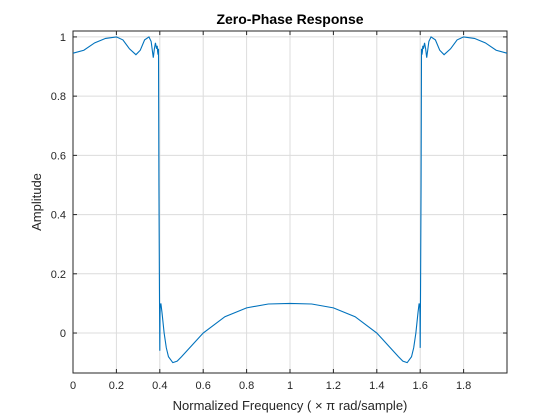 Image resolution: width=560 pixels, height=420 pixels. I want to click on chart-title: Zero-Phase Response, so click(289, 19).